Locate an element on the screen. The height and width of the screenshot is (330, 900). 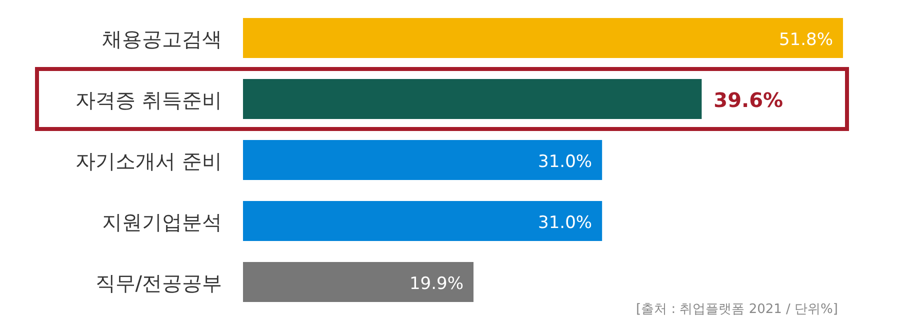
y-tick-label: 지원기업분석 is located at coordinates (162, 222).